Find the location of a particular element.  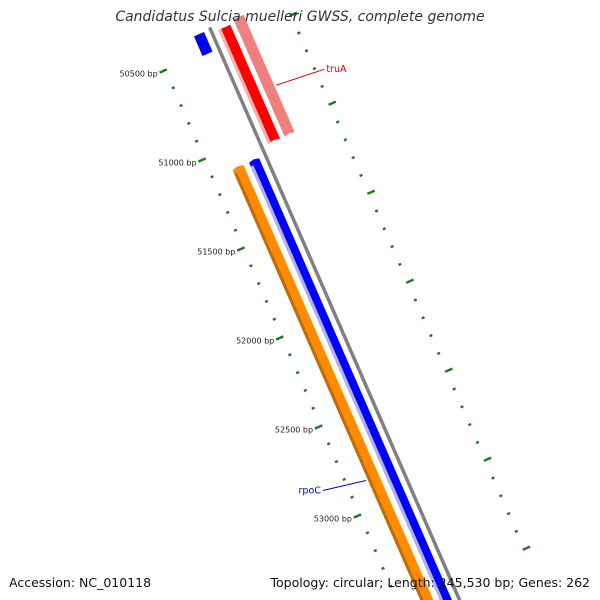

gene-labels: truA rpoC is located at coordinates (321, 280).